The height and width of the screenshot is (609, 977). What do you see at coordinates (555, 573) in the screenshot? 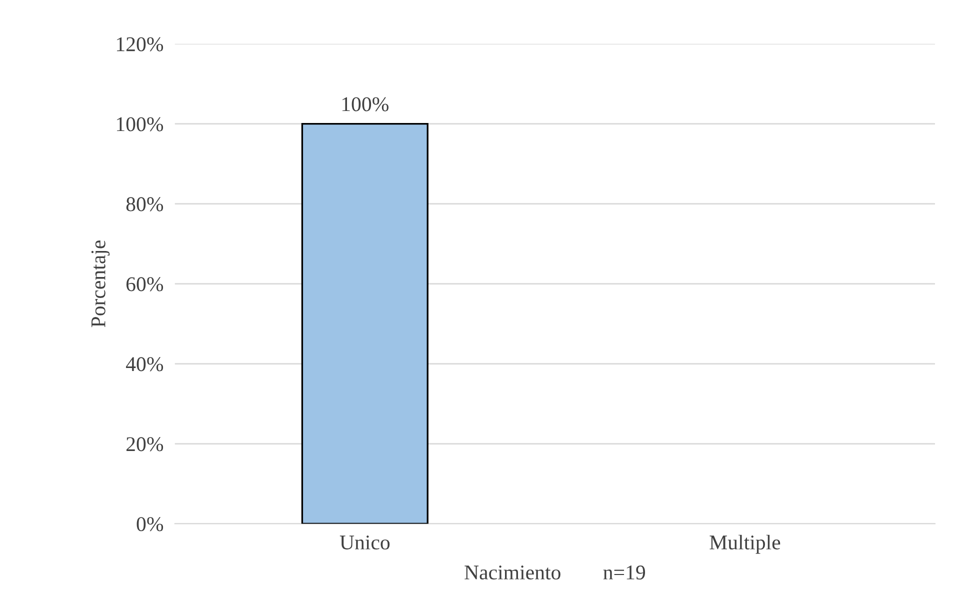
I see `x-axis-title: Nacimiento n=19` at bounding box center [555, 573].